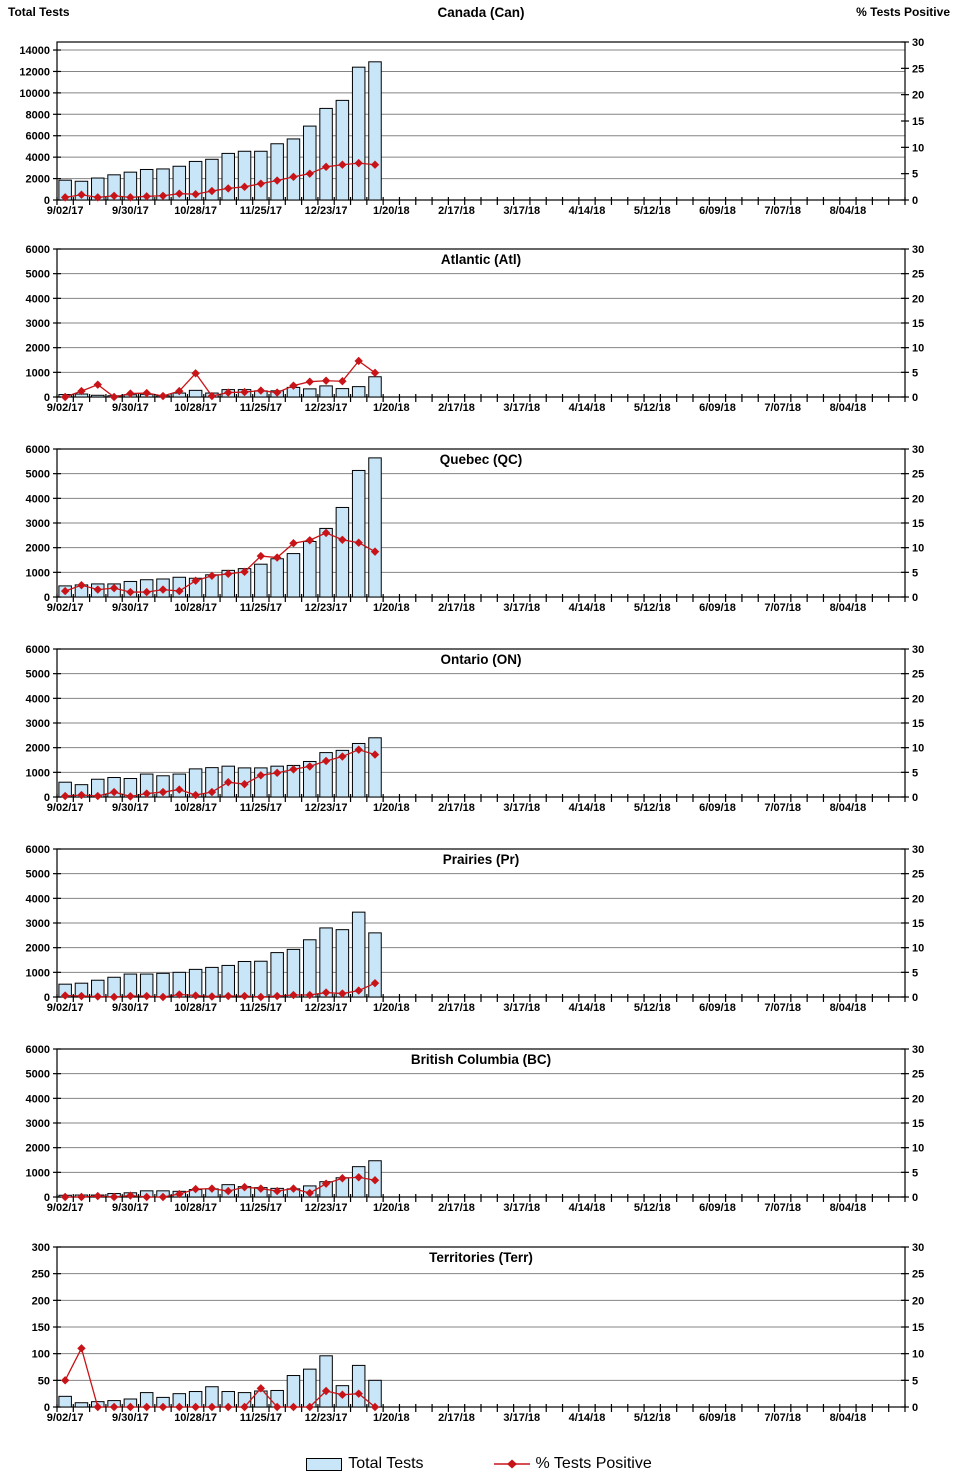  Describe the element at coordinates (358, 990) in the screenshot. I see `pct-marker-week-1/06/18` at that location.